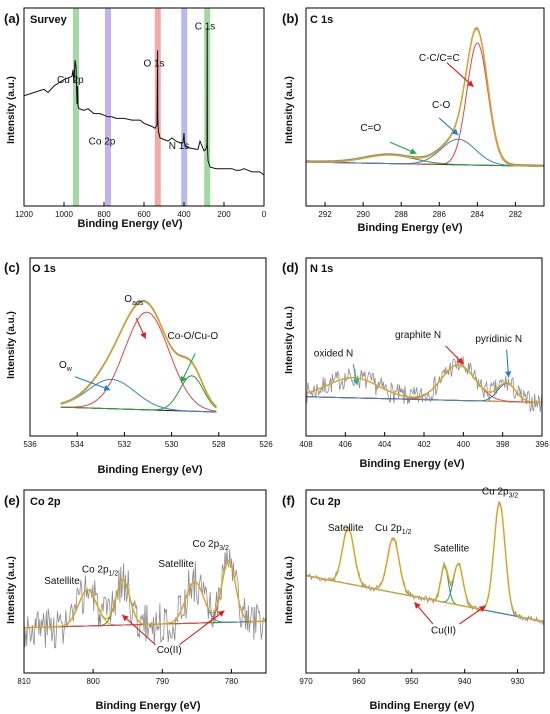 The image size is (550, 714). I want to click on x-tick-label: 530, so click(172, 444).